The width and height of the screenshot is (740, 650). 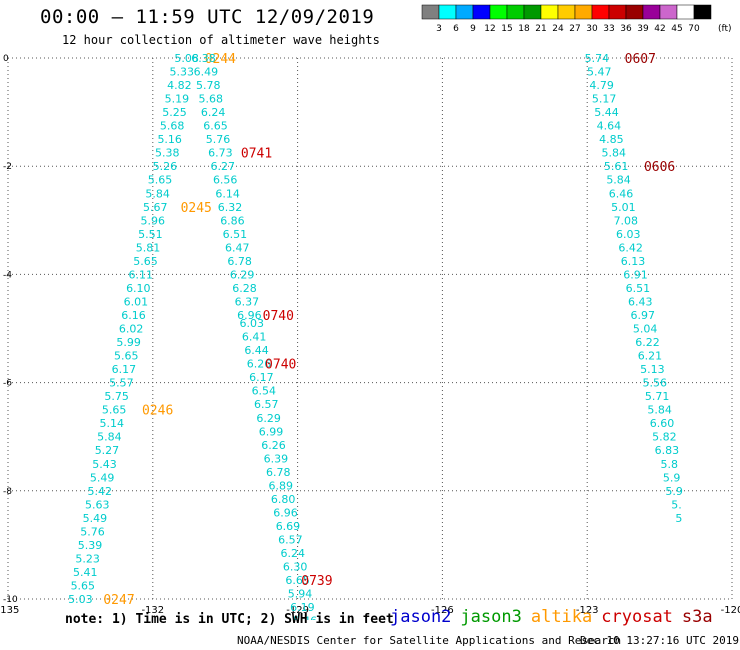 What do you see at coordinates (599, 72) in the screenshot?
I see `wave-height-label: 5.47` at bounding box center [599, 72].